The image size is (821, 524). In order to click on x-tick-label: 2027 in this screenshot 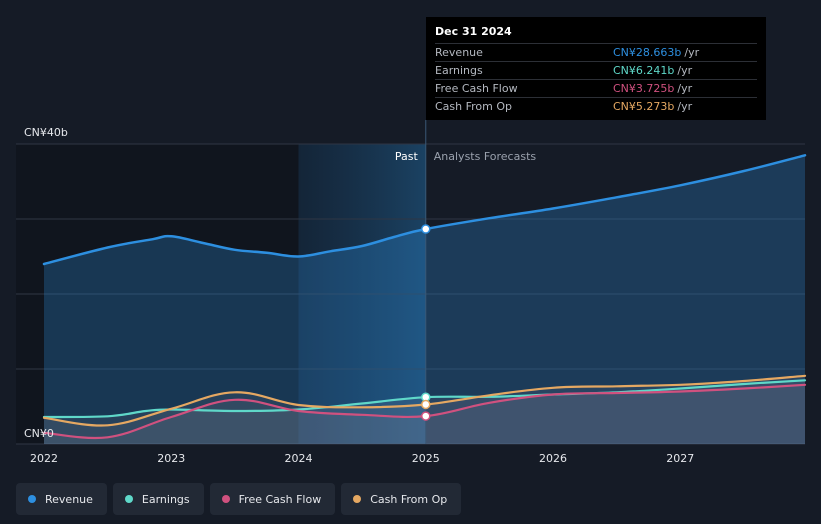, I will do `click(680, 458)`.